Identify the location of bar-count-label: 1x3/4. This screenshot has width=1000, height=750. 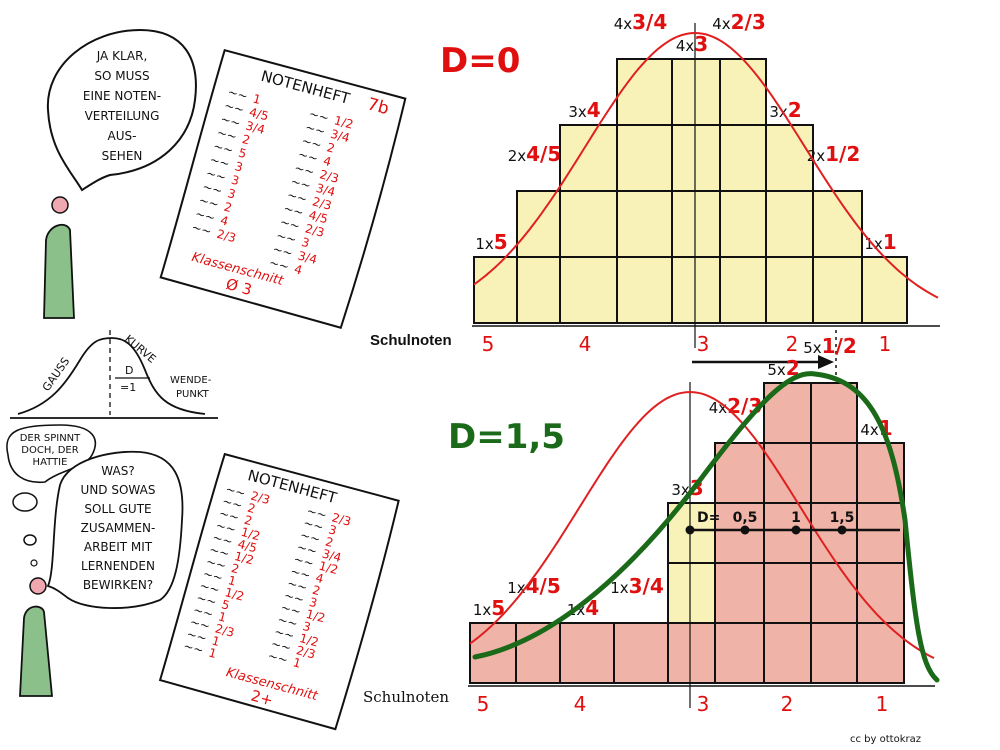
(637, 586).